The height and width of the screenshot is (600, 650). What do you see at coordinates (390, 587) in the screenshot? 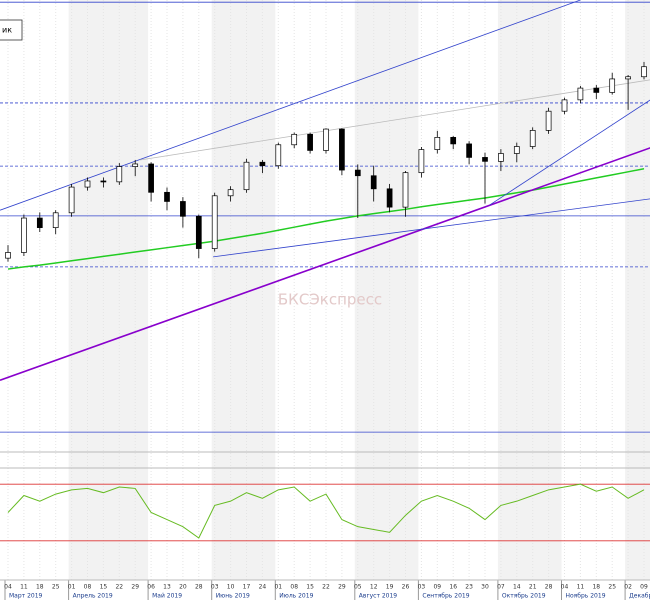
I see `x-tick-label: 19` at bounding box center [390, 587].